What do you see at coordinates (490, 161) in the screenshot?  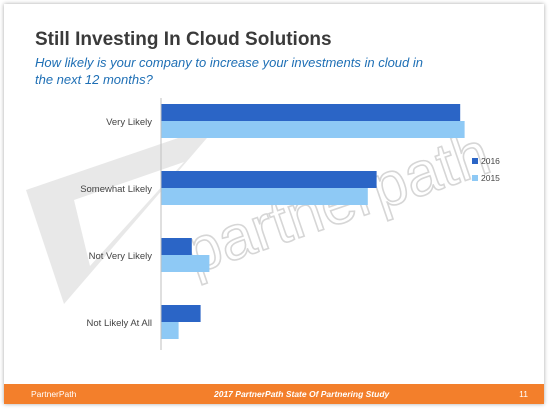 I see `legend-label-2016: 2016` at bounding box center [490, 161].